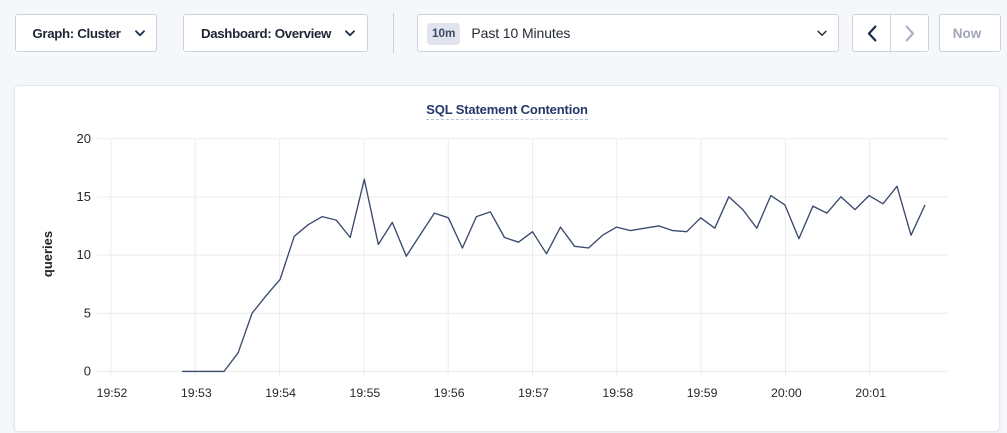 Image resolution: width=1007 pixels, height=433 pixels. What do you see at coordinates (870, 393) in the screenshot?
I see `svg-text: 20:01` at bounding box center [870, 393].